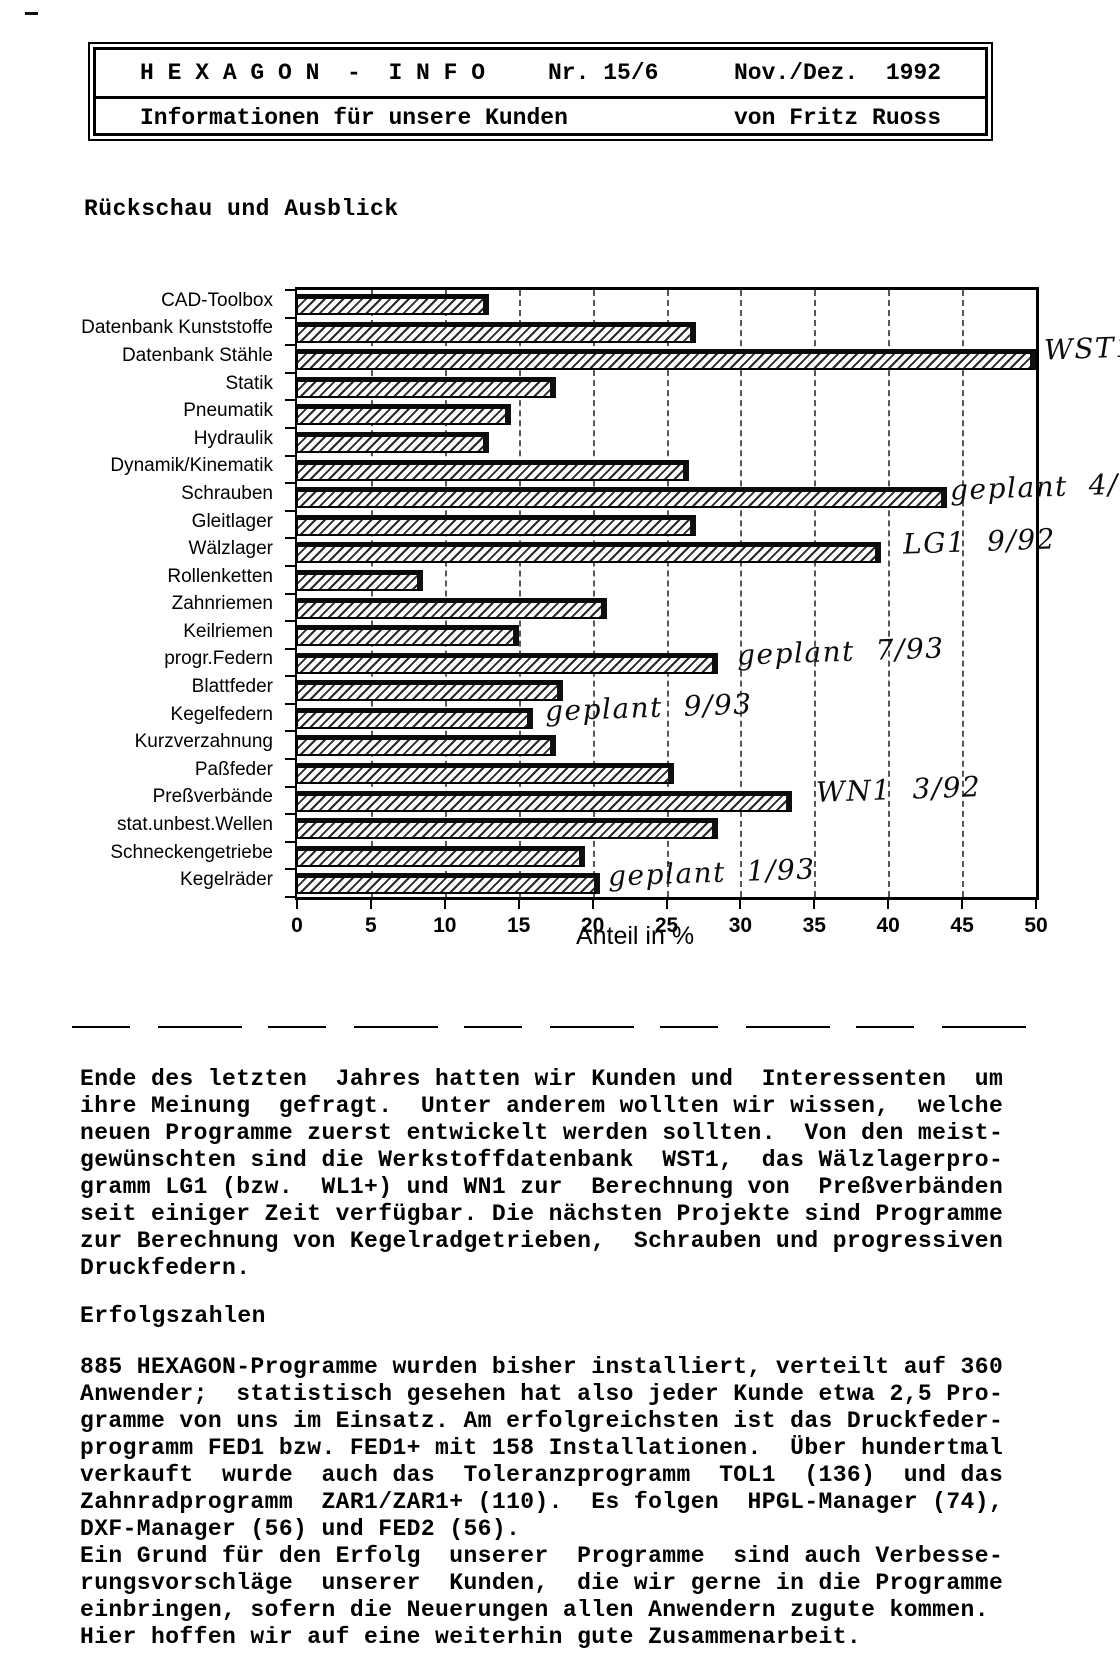 This screenshot has width=1120, height=1659. What do you see at coordinates (838, 118) in the screenshot?
I see `newsletter-author: von Fritz Ruoss` at bounding box center [838, 118].